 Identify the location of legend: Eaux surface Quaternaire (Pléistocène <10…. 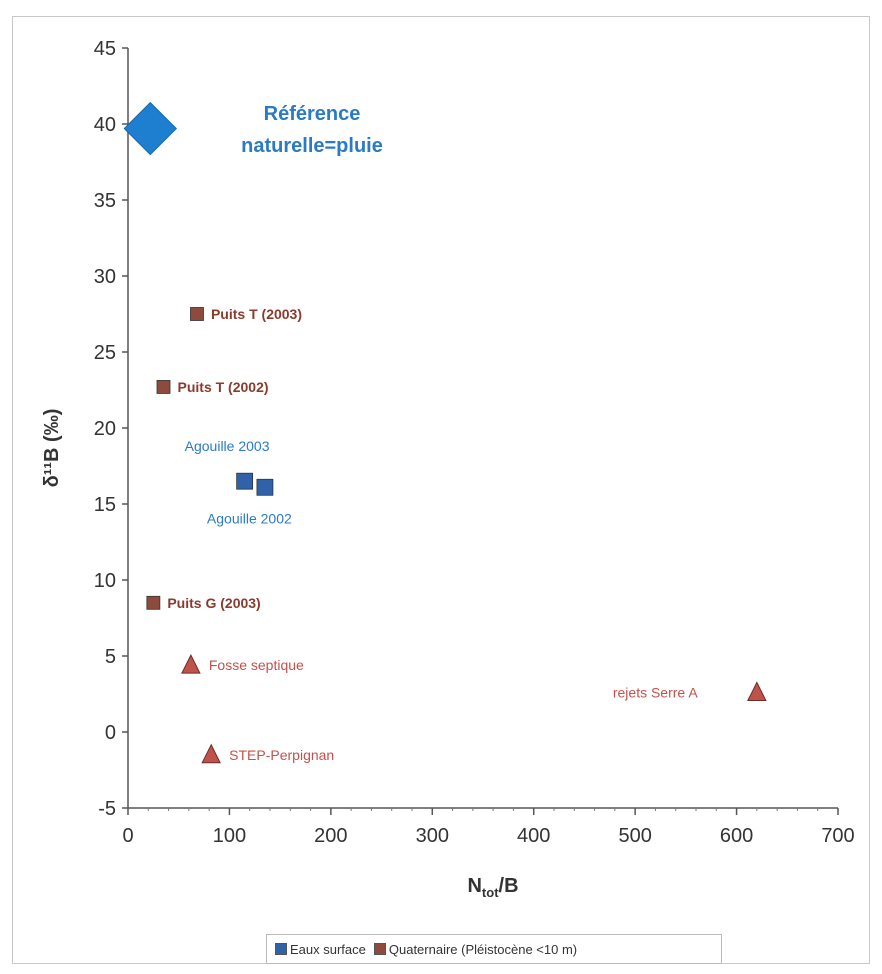
(494, 949).